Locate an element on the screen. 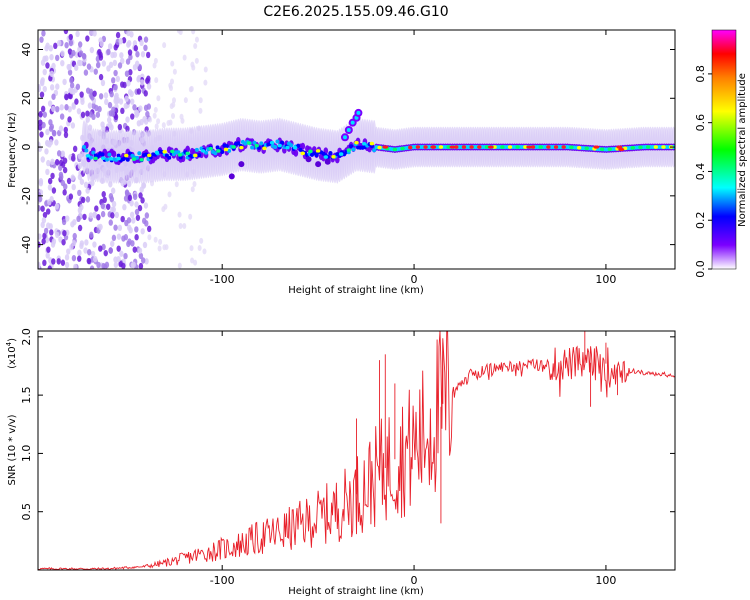 This screenshot has height=600, width=750. colorbar-label: Normalized spectral amplitude is located at coordinates (742, 150).